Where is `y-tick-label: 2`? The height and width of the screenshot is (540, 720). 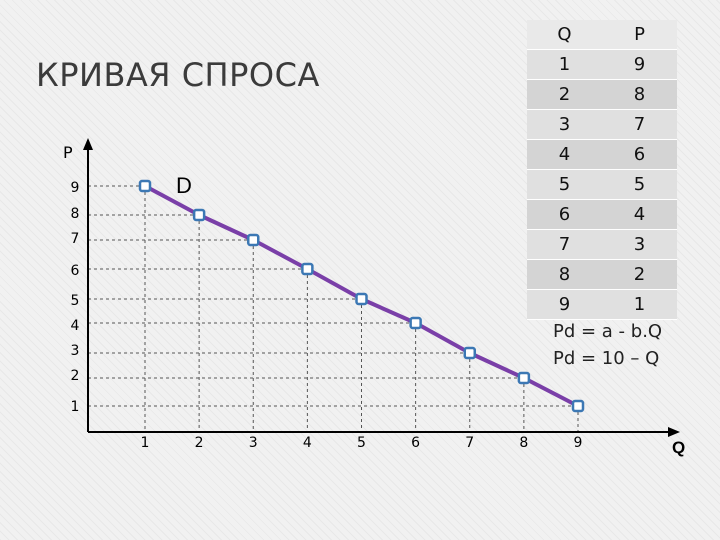 y-tick-label: 2 is located at coordinates (75, 376).